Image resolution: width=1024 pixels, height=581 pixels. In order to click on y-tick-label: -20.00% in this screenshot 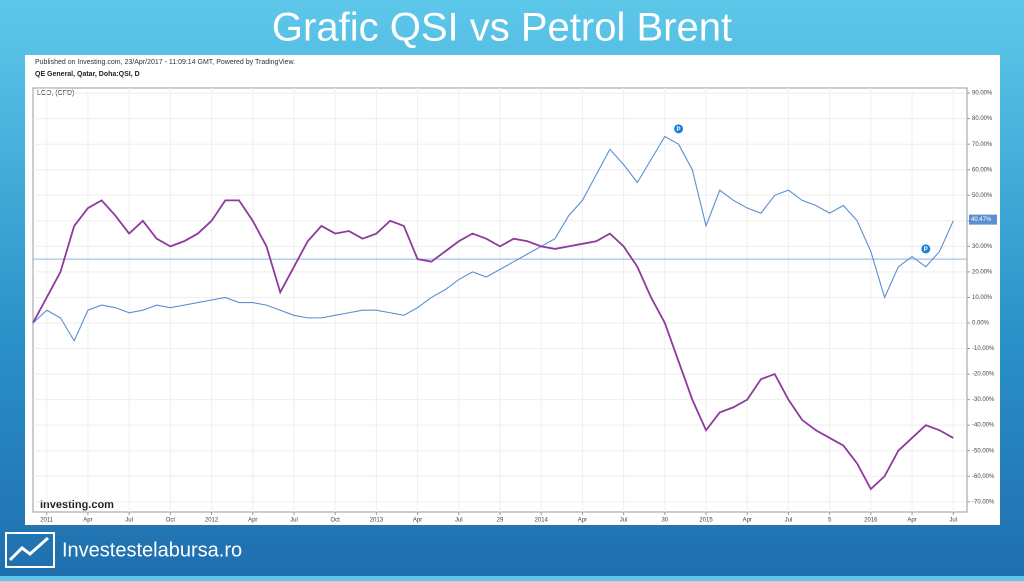, I will do `click(983, 375)`.